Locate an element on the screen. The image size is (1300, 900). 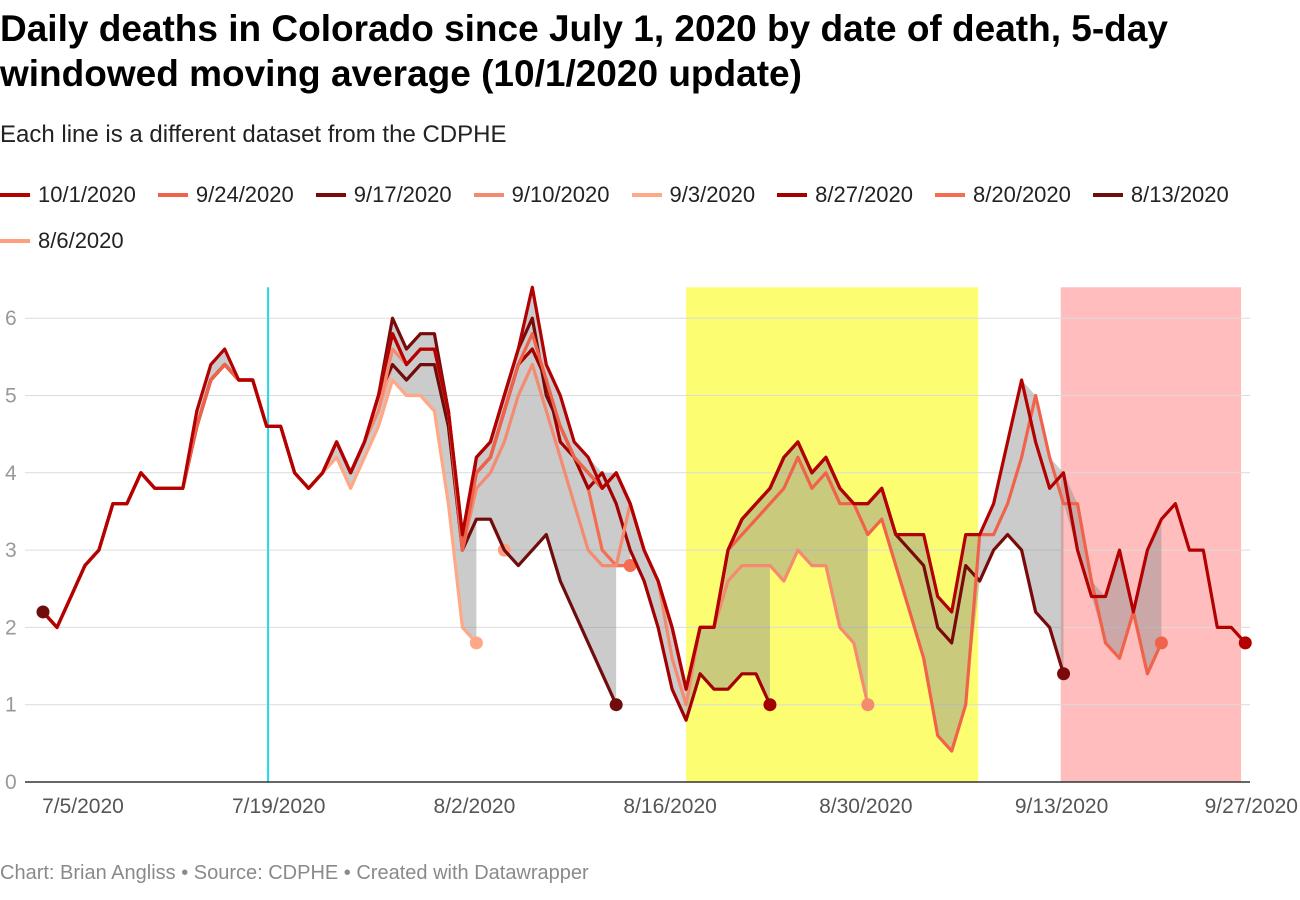
legend-item-8-20-2020: 8/20/2020 is located at coordinates (1003, 195).